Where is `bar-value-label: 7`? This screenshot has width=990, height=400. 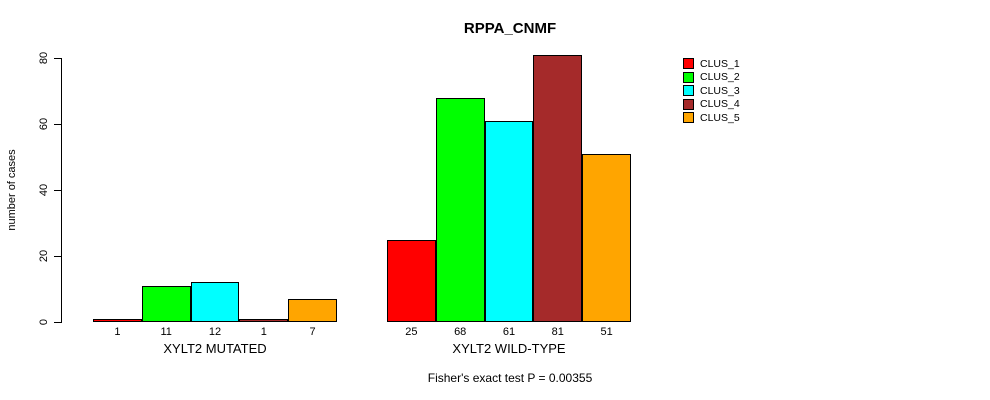 bar-value-label: 7 is located at coordinates (312, 332).